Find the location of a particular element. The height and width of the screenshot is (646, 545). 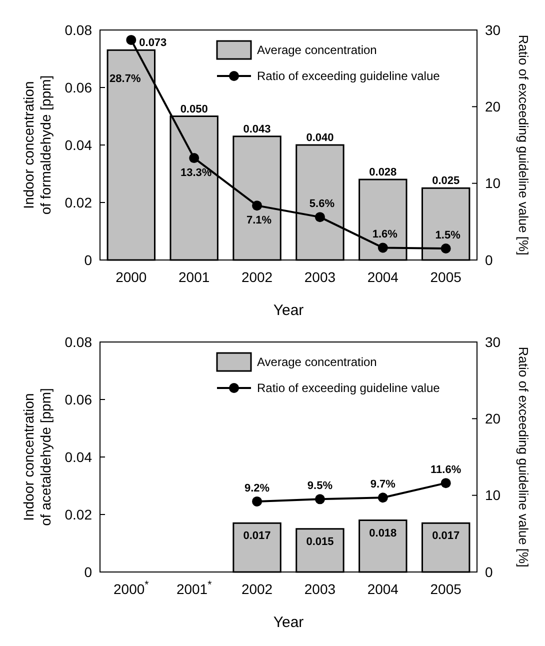

data-label: 9.2% is located at coordinates (257, 488).